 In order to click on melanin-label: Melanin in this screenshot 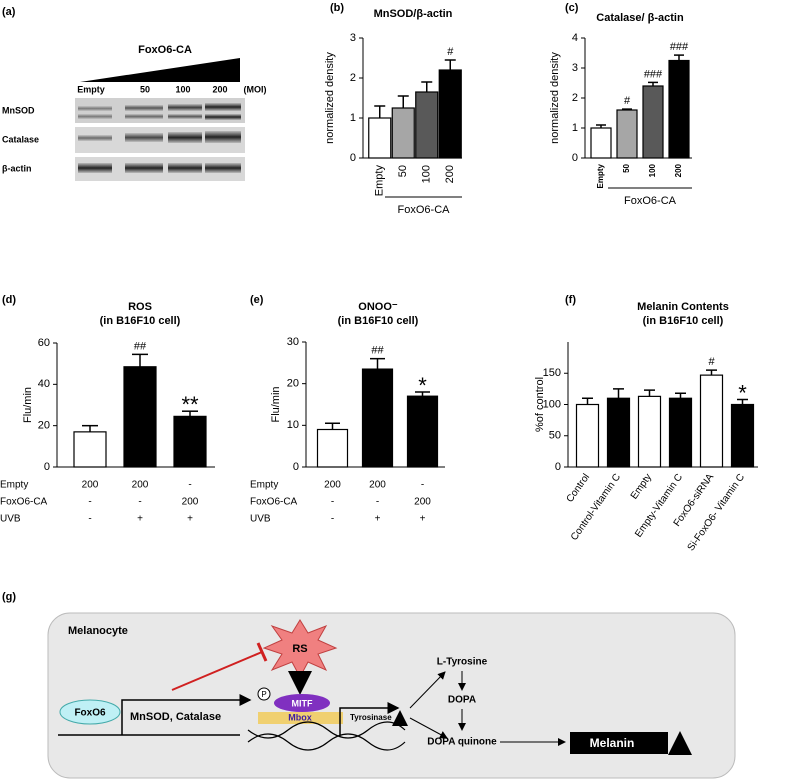, I will do `click(612, 743)`.